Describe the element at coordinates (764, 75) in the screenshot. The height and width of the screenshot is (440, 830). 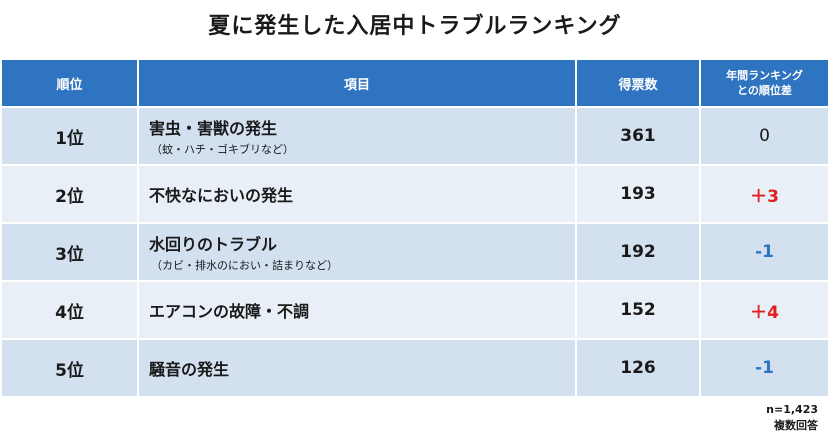
I see `header-rank-diff-line1: 年間ランキング` at that location.